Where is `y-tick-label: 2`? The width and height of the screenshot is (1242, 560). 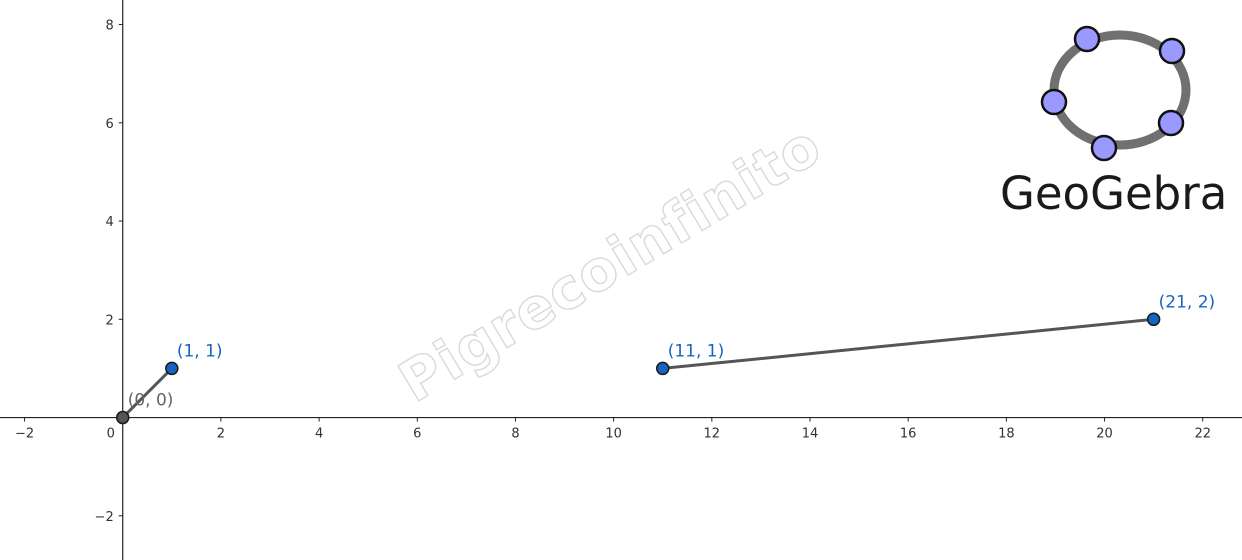
y-tick-label: 2 is located at coordinates (109, 320).